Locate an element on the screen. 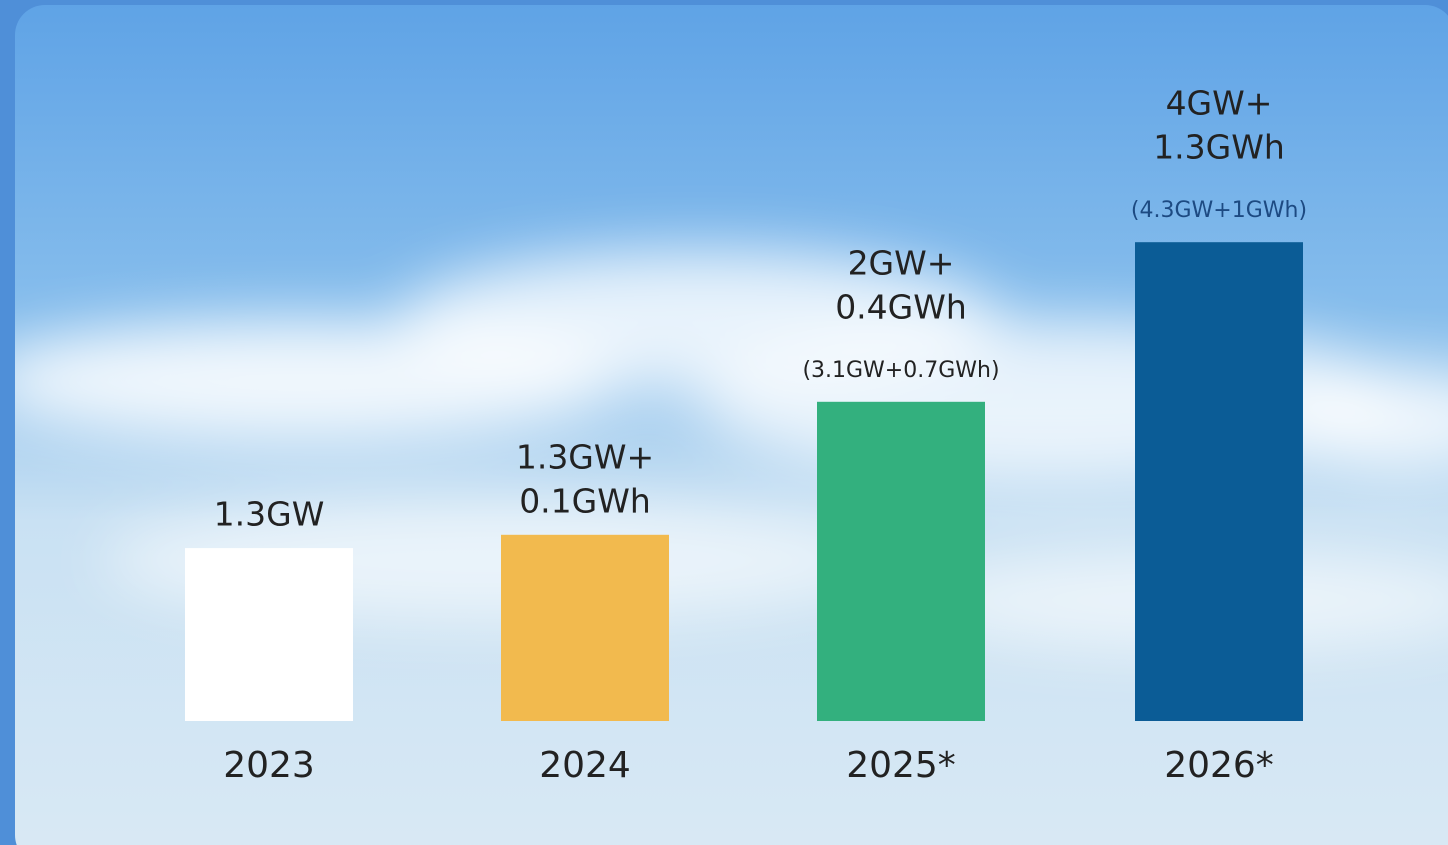 The width and height of the screenshot is (1448, 845). annotation-line: 1.3GWh is located at coordinates (1219, 147).